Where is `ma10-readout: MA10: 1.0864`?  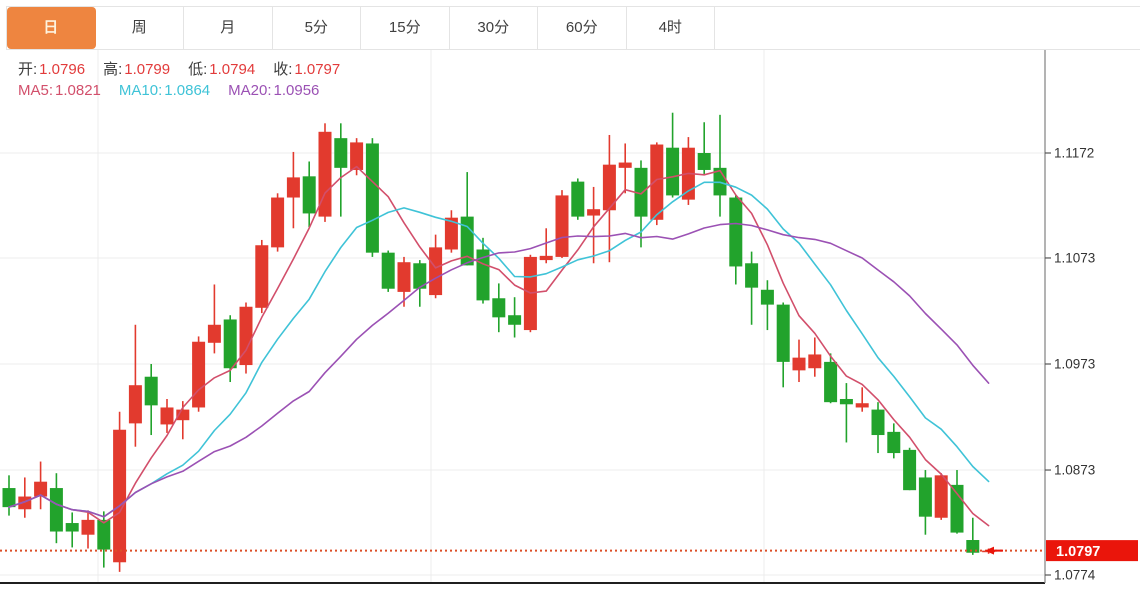
ma10-readout: MA10: 1.0864 is located at coordinates (164, 90).